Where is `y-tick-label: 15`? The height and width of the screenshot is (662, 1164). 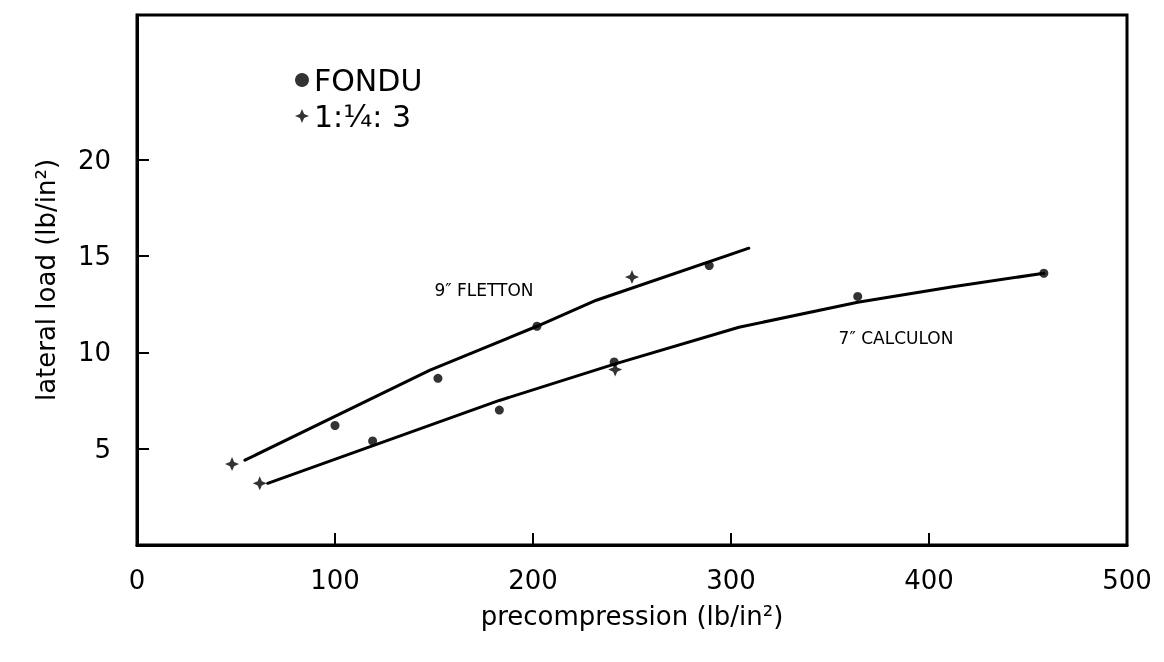 y-tick-label: 15 is located at coordinates (94, 255).